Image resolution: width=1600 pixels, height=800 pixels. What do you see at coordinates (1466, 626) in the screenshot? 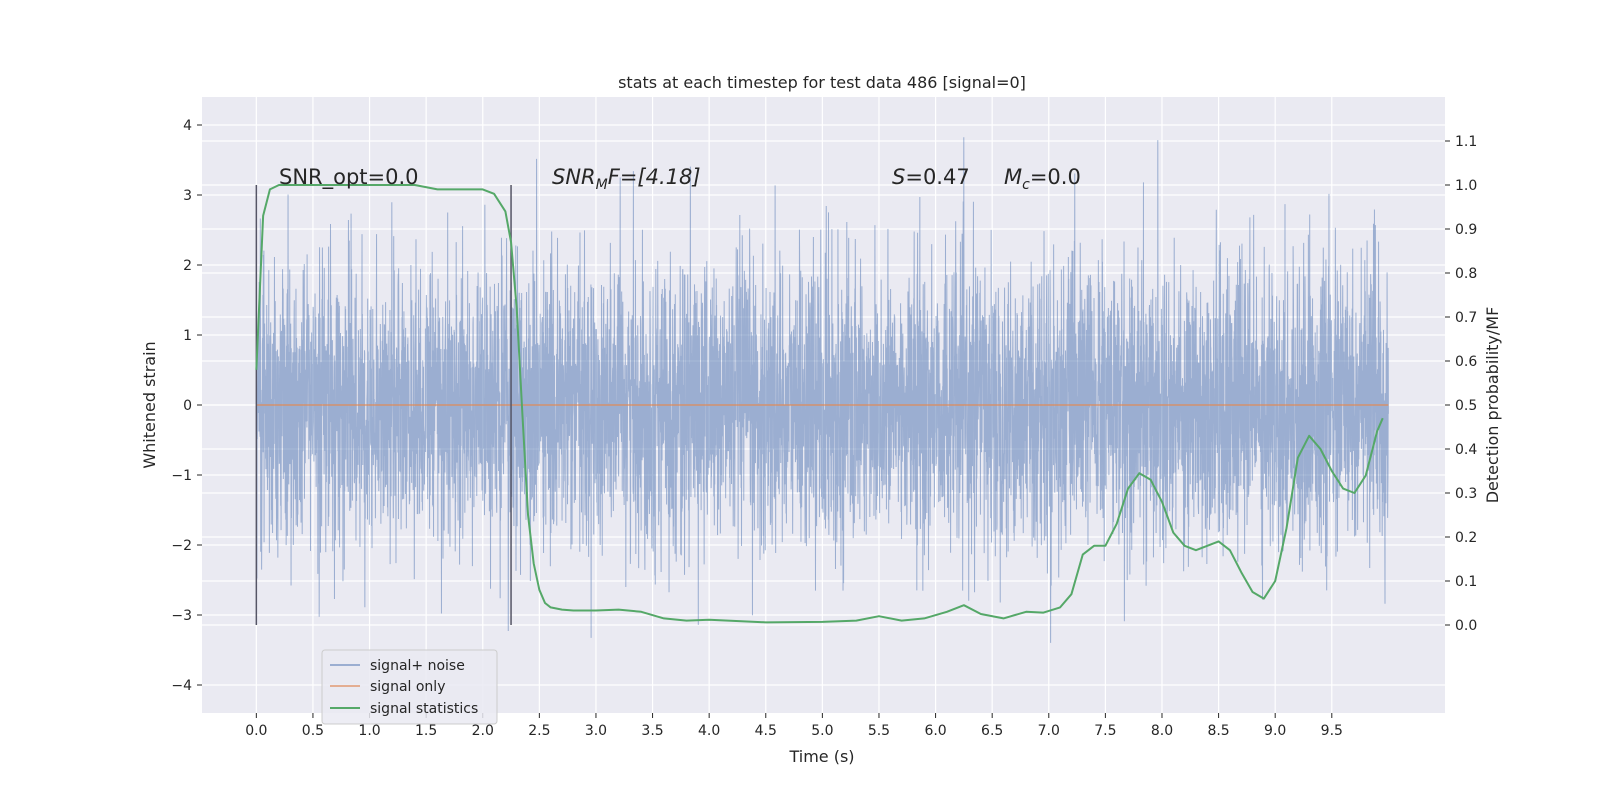
I see `right-tick-label: 0.0` at bounding box center [1466, 626].